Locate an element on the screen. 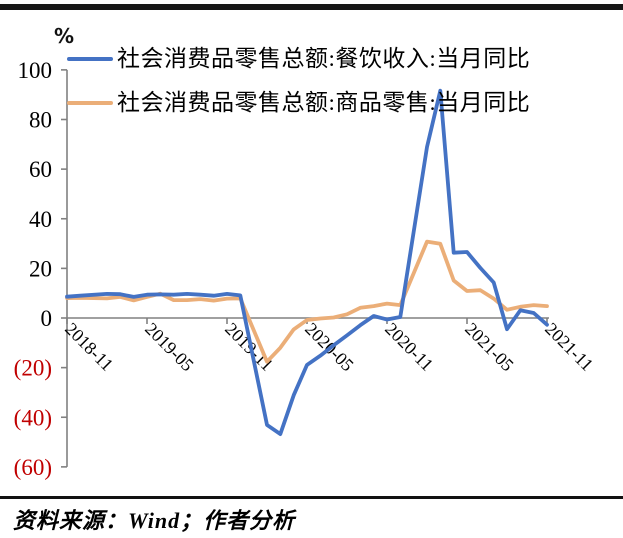 The height and width of the screenshot is (538, 623). x-axis-tick-label: 2020-11 is located at coordinates (409, 347).